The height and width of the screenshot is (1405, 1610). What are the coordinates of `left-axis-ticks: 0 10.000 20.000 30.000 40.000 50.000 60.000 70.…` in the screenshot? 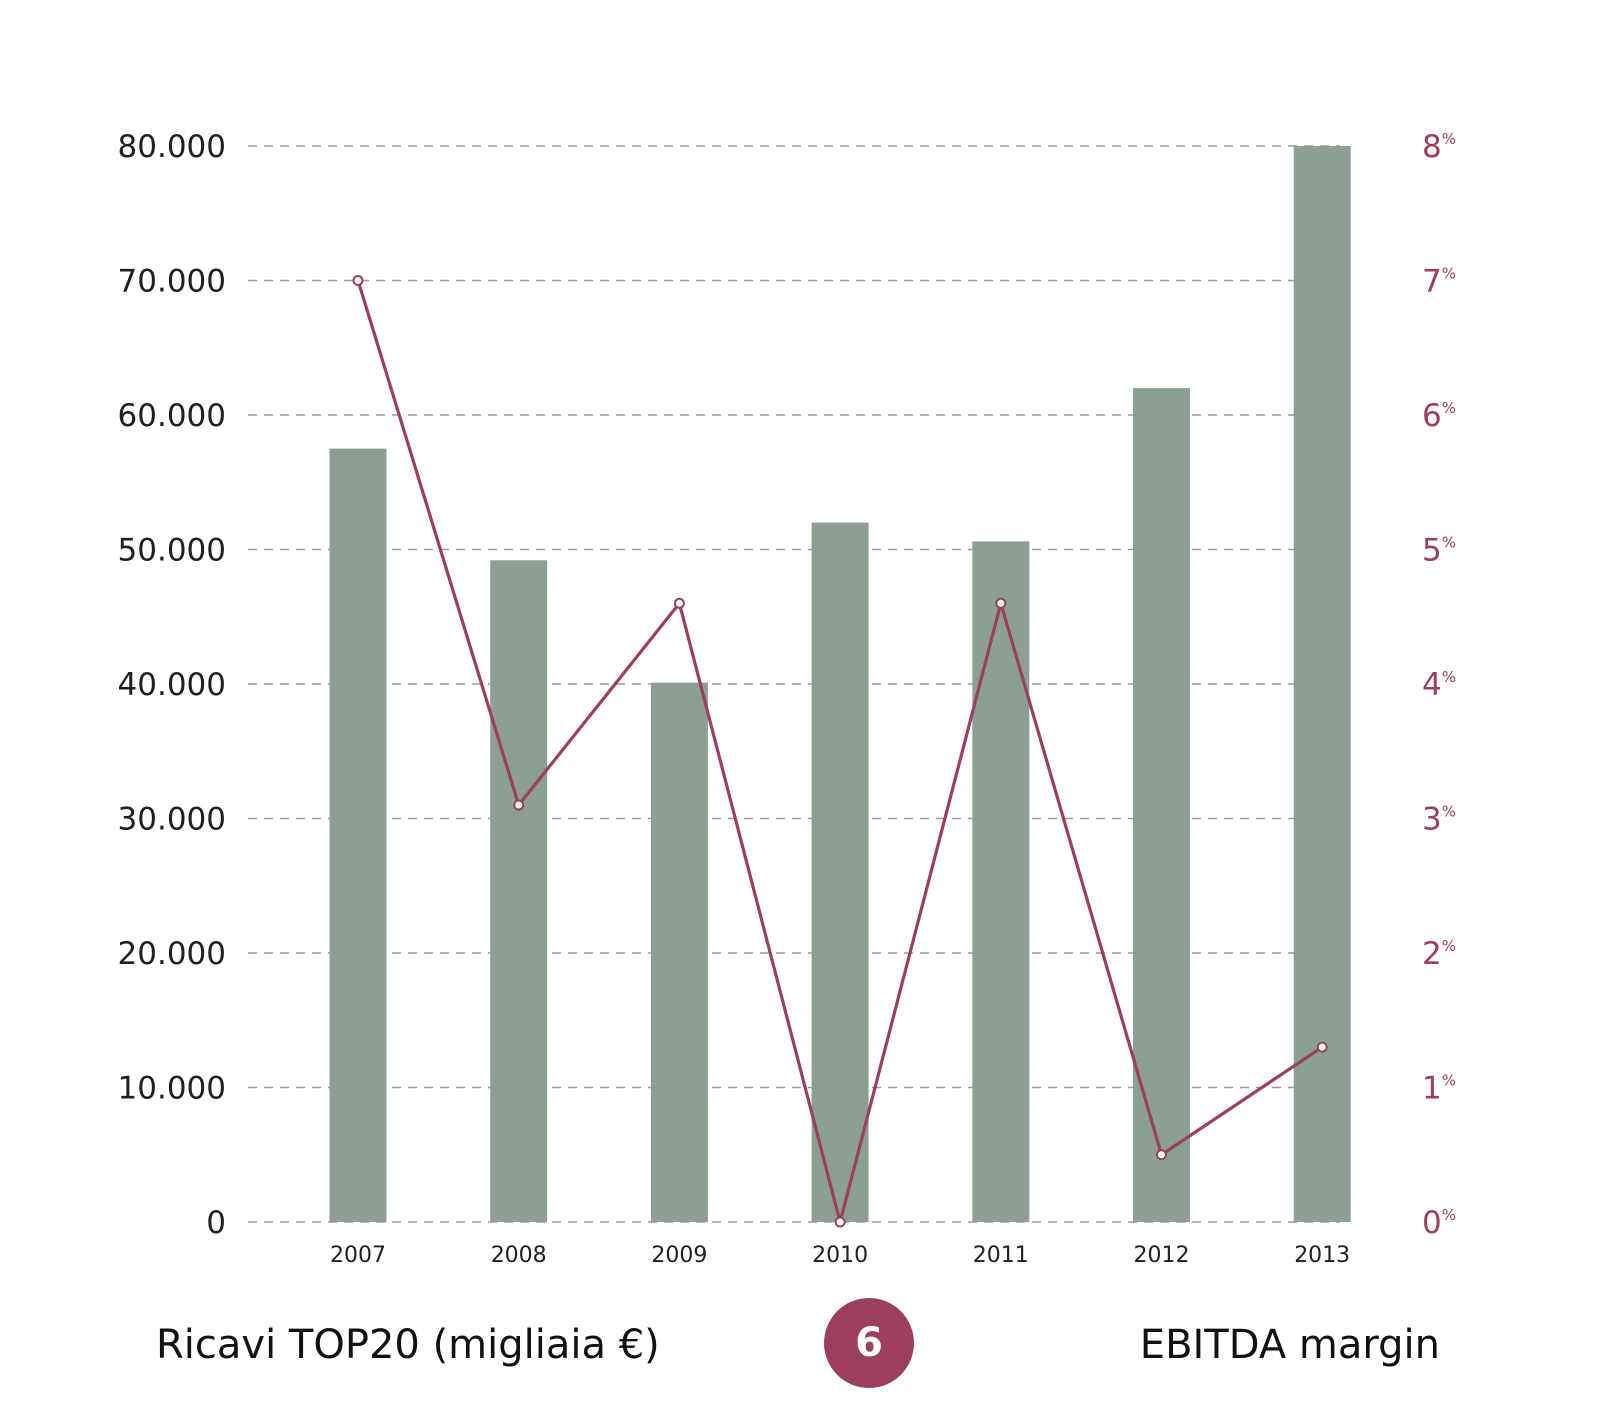 It's located at (172, 685).